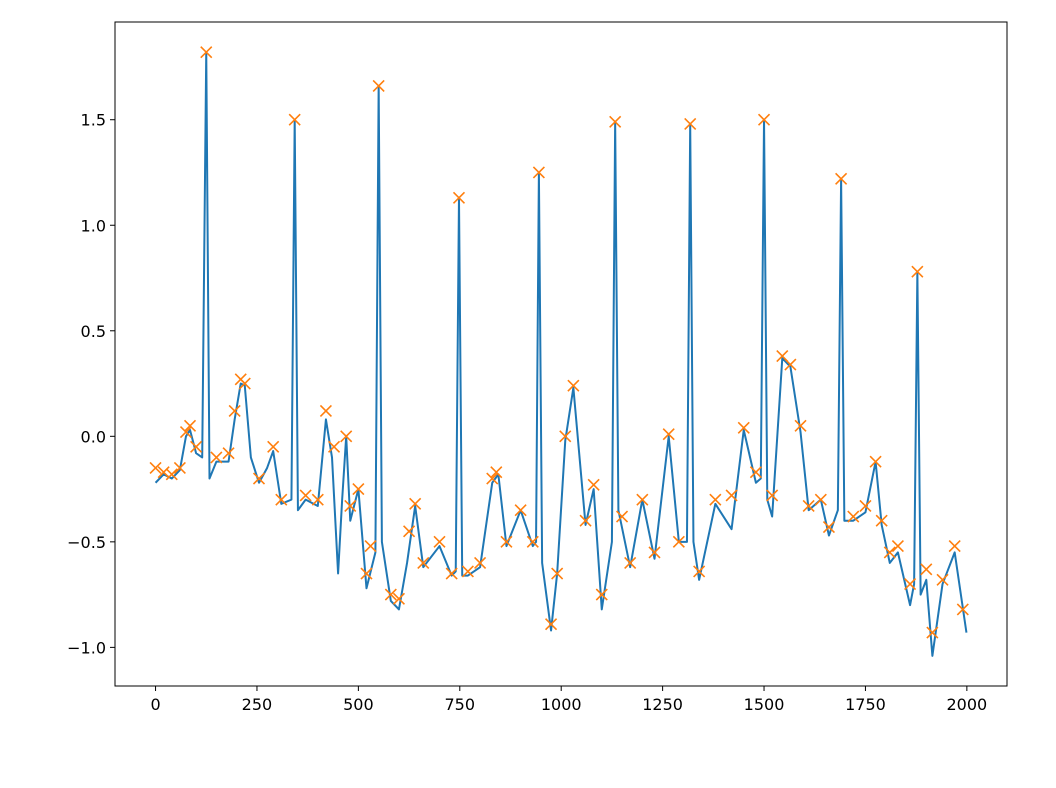 The height and width of the screenshot is (788, 1056). Describe the element at coordinates (86, 542) in the screenshot. I see `y-tick-label: −0.5` at that location.